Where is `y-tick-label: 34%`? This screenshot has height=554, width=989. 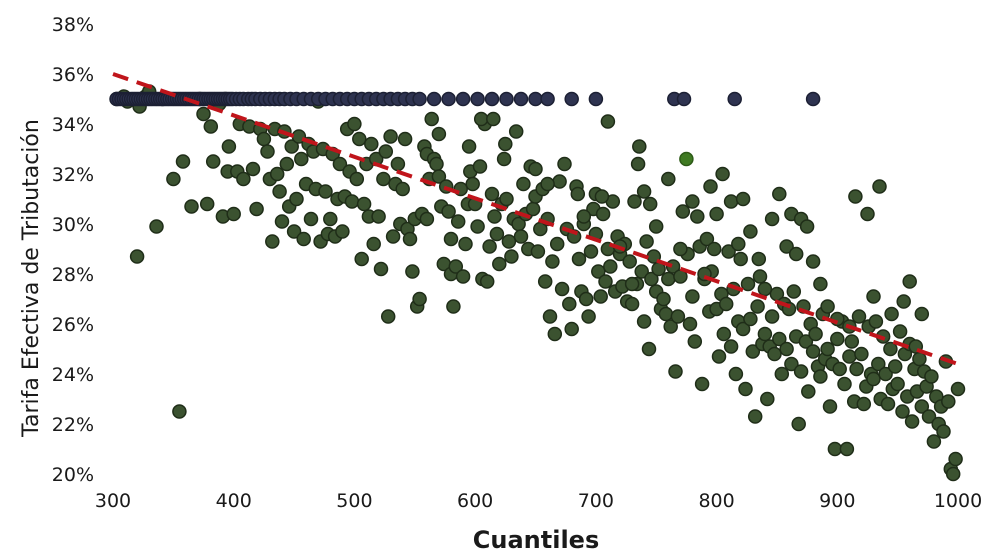 y-tick-label: 34% is located at coordinates (73, 125).